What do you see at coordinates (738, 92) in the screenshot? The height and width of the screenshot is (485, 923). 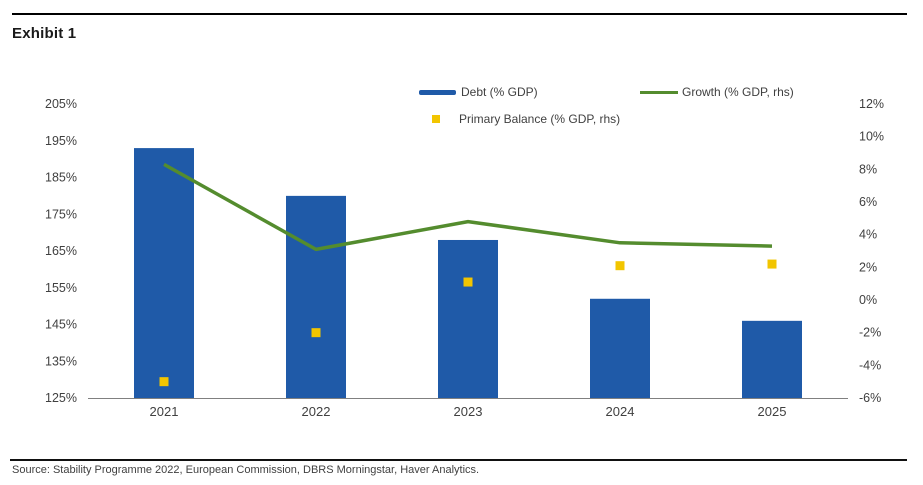 I see `legend-label-growth: Growth (% GDP, rhs)` at bounding box center [738, 92].